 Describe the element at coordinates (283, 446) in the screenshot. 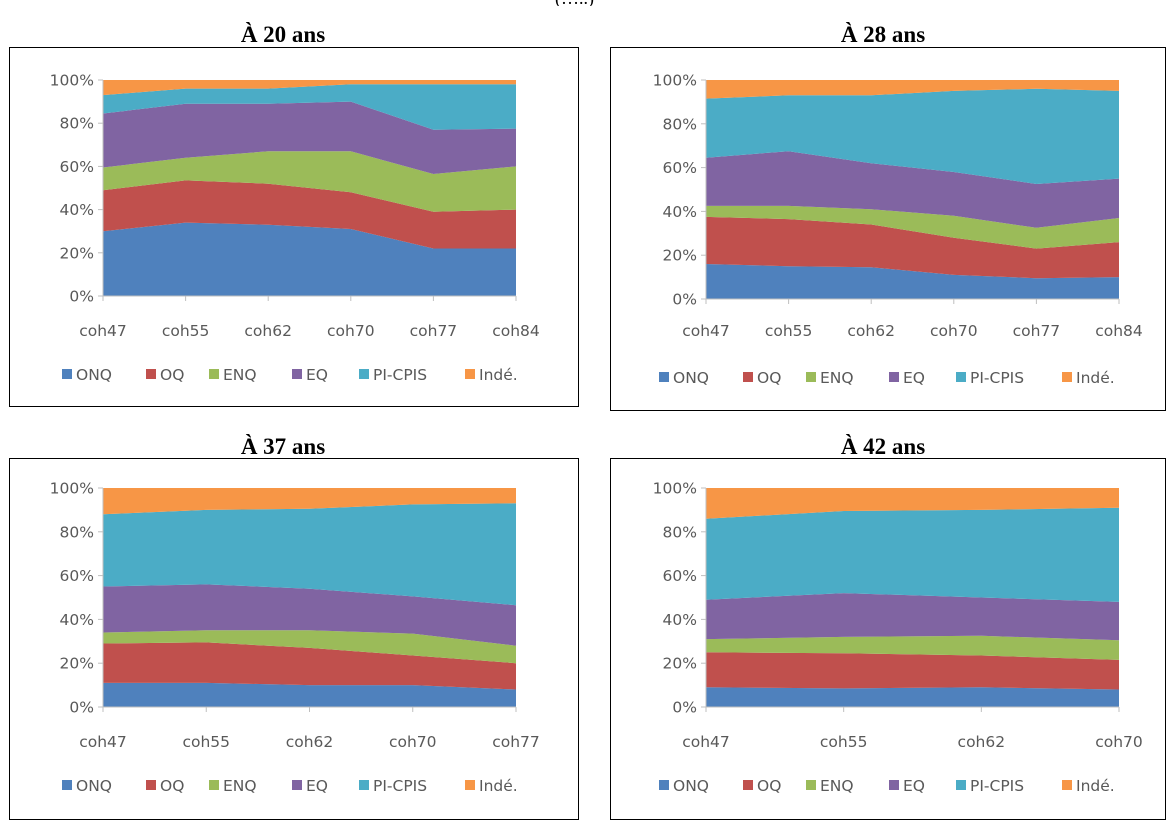

I see `chart-title: À 37 ans` at that location.